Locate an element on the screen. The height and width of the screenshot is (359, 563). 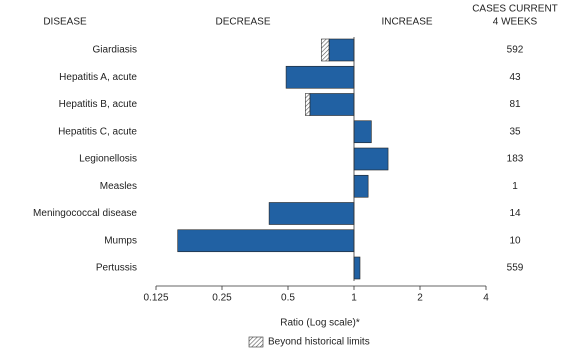
category-label: Hepatitis B, acute is located at coordinates (98, 104).